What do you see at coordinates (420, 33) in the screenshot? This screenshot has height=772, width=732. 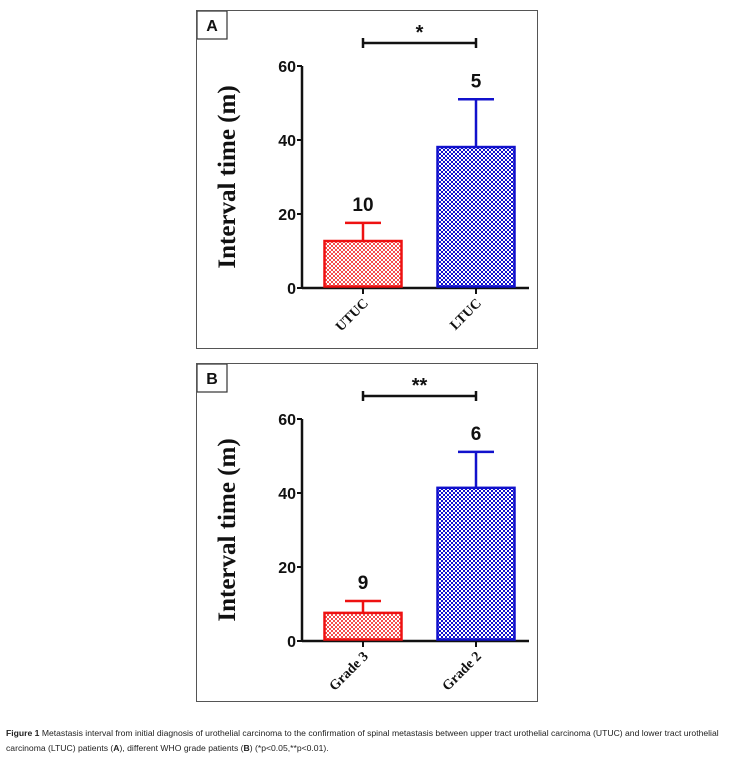 I see `significance-label: *` at bounding box center [420, 33].